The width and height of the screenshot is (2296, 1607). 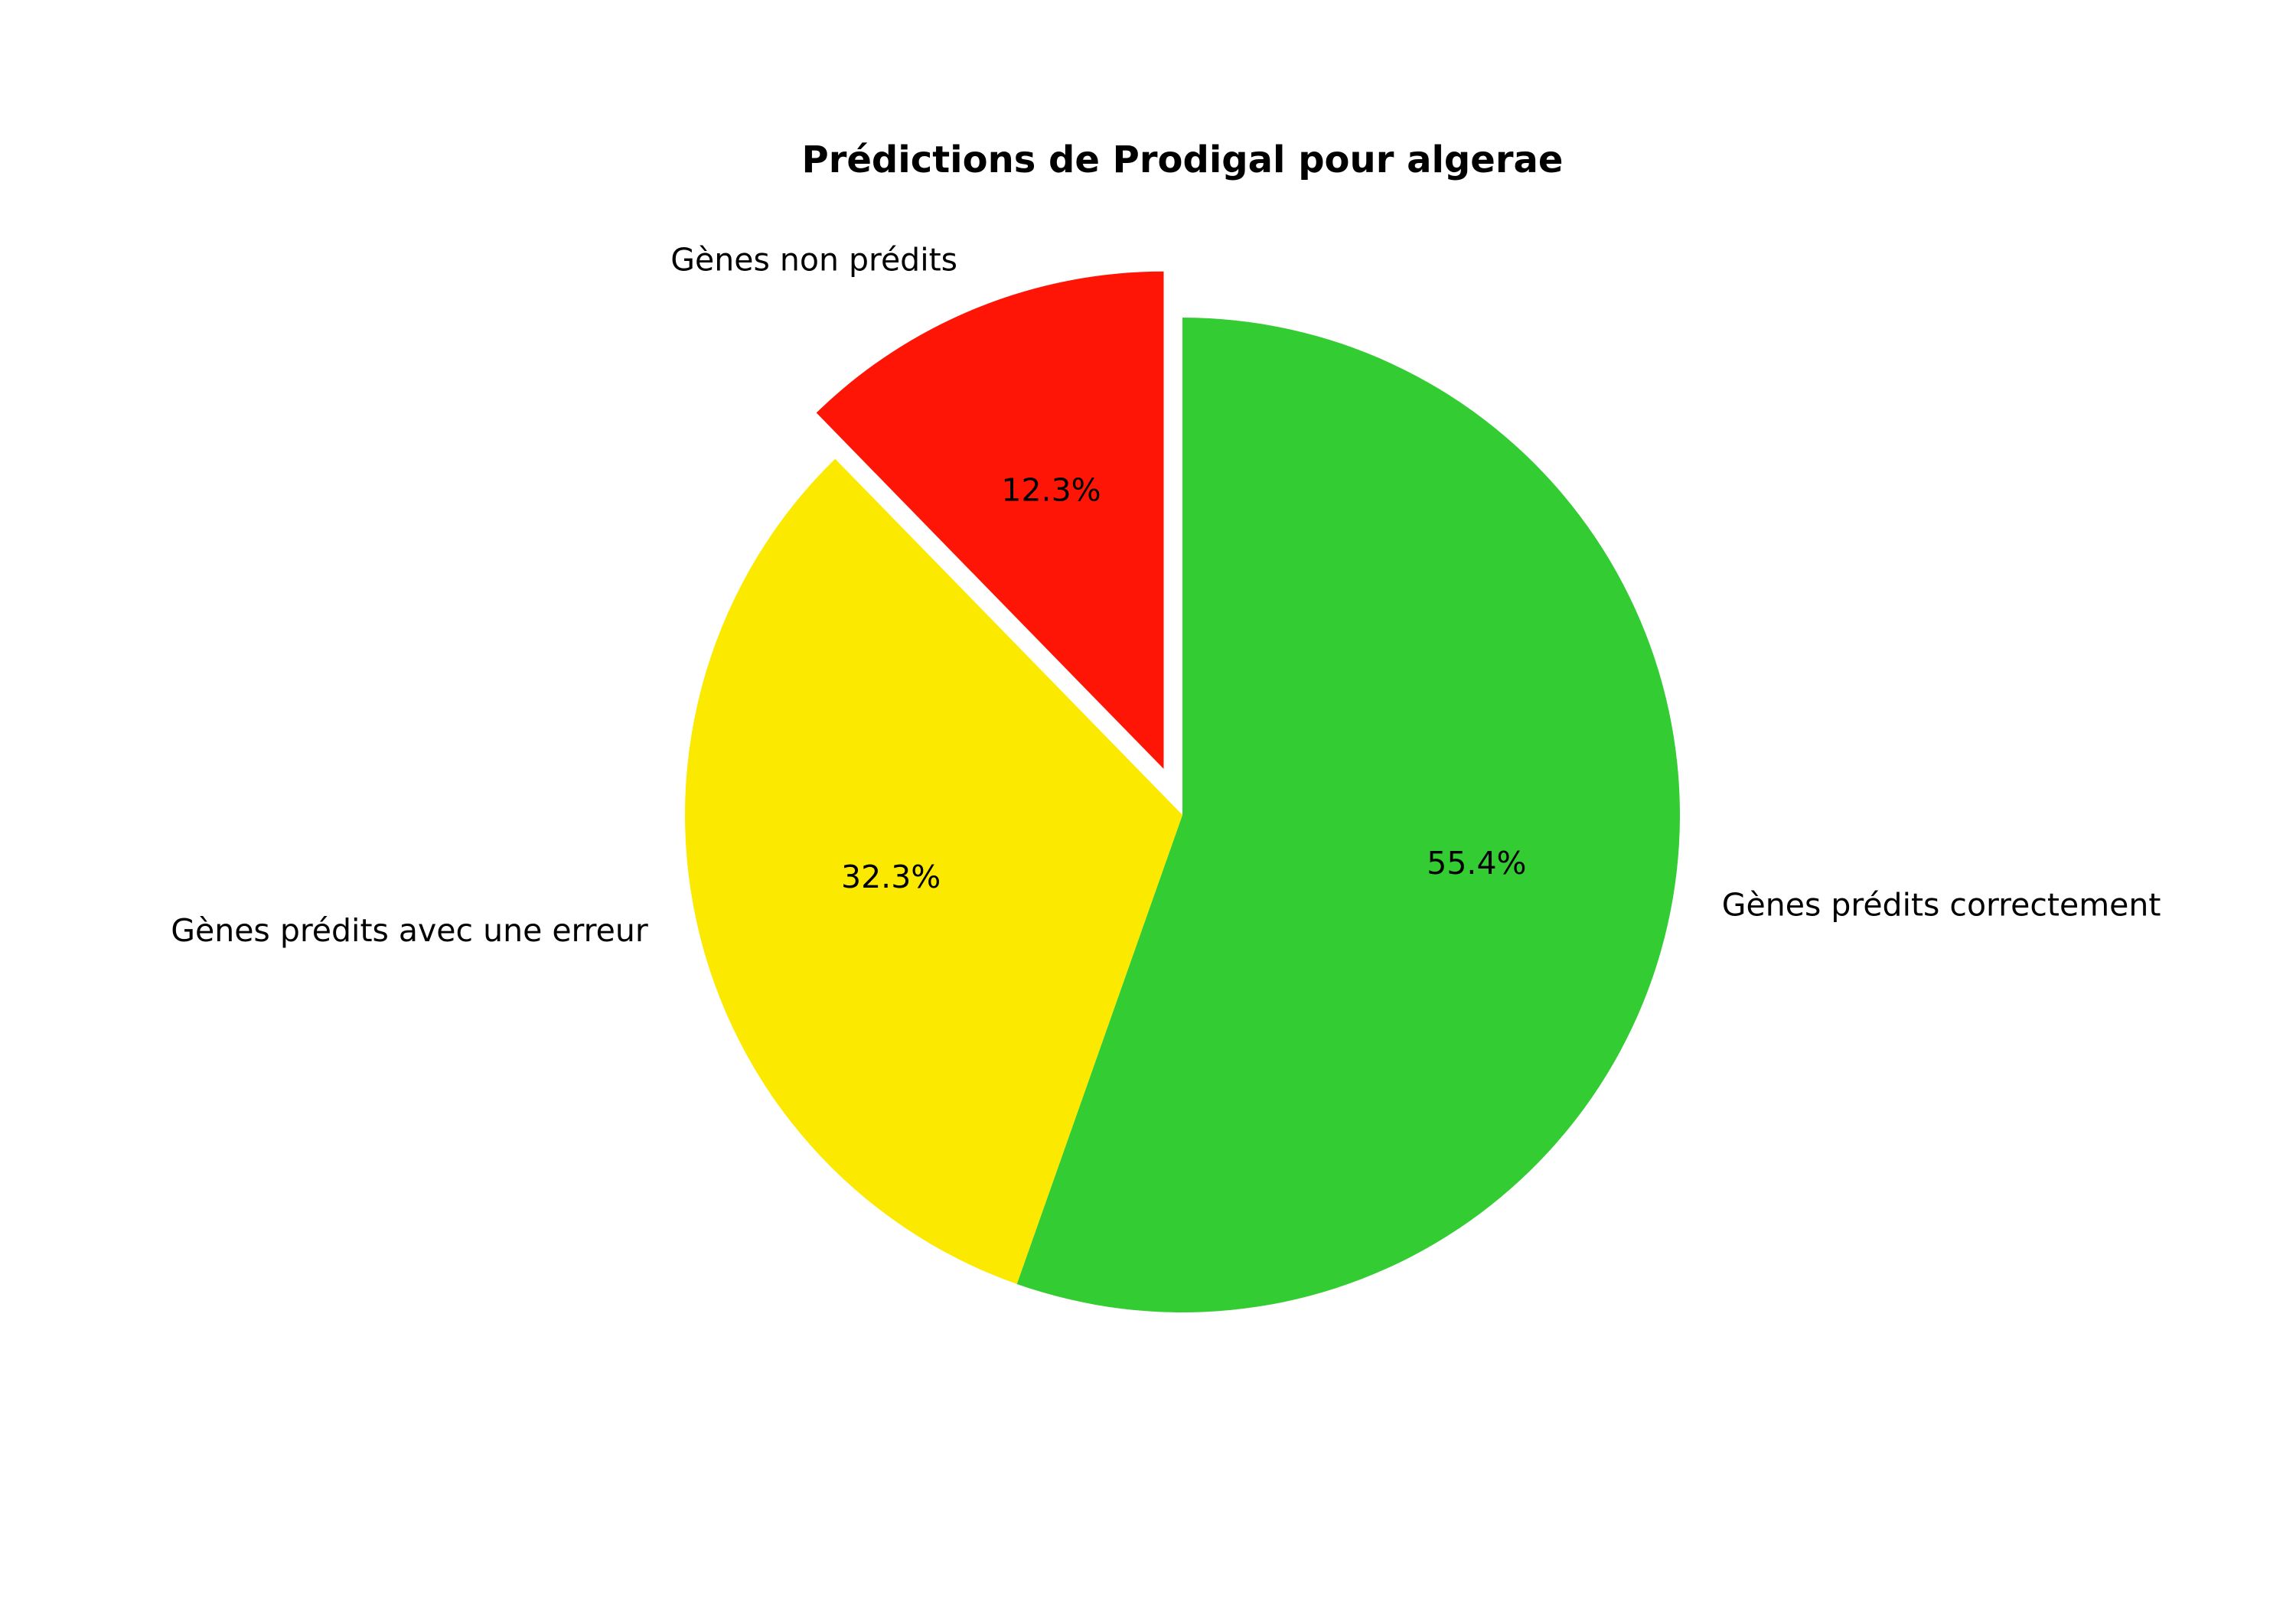 What do you see at coordinates (1051, 491) in the screenshot?
I see `slice-percent-label: 12.3%` at bounding box center [1051, 491].